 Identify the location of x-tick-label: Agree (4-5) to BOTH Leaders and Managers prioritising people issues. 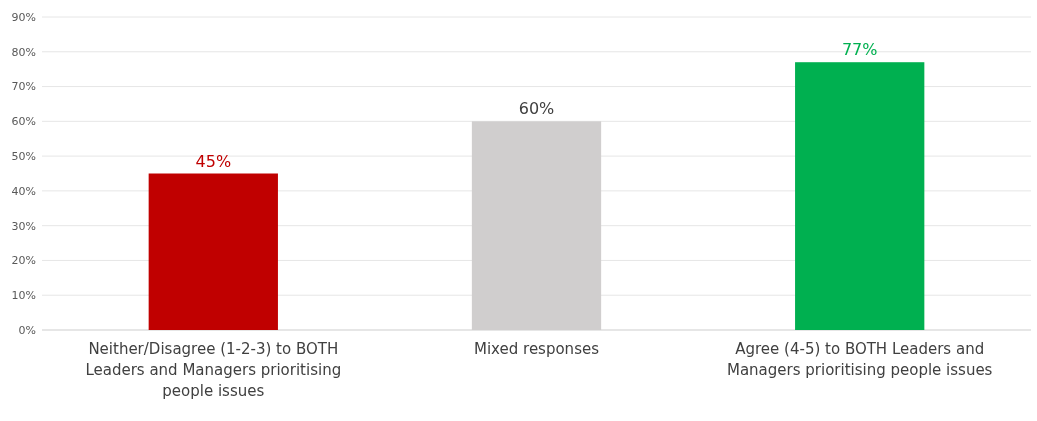
(859, 359).